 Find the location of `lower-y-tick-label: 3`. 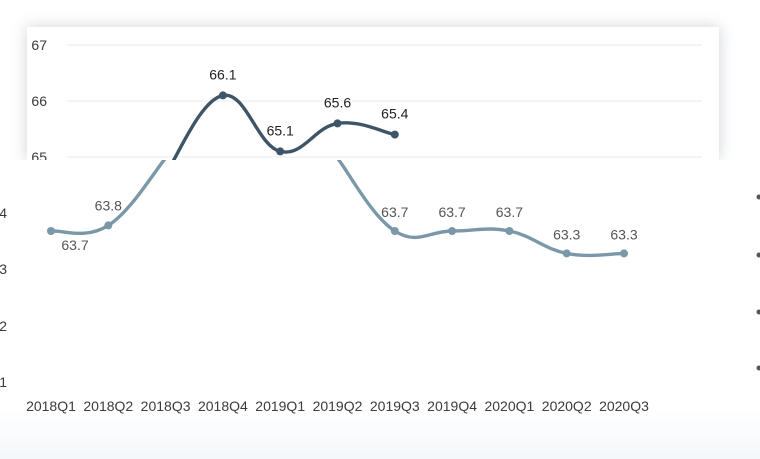

lower-y-tick-label: 3 is located at coordinates (3, 269).